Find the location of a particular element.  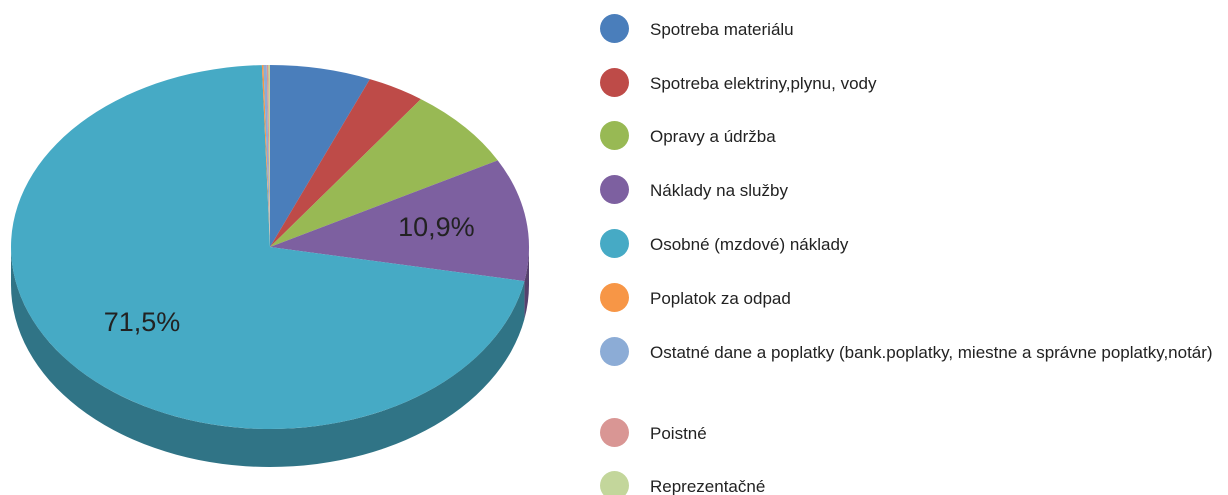

legend-item: Reprezentačné is located at coordinates (914, 483).